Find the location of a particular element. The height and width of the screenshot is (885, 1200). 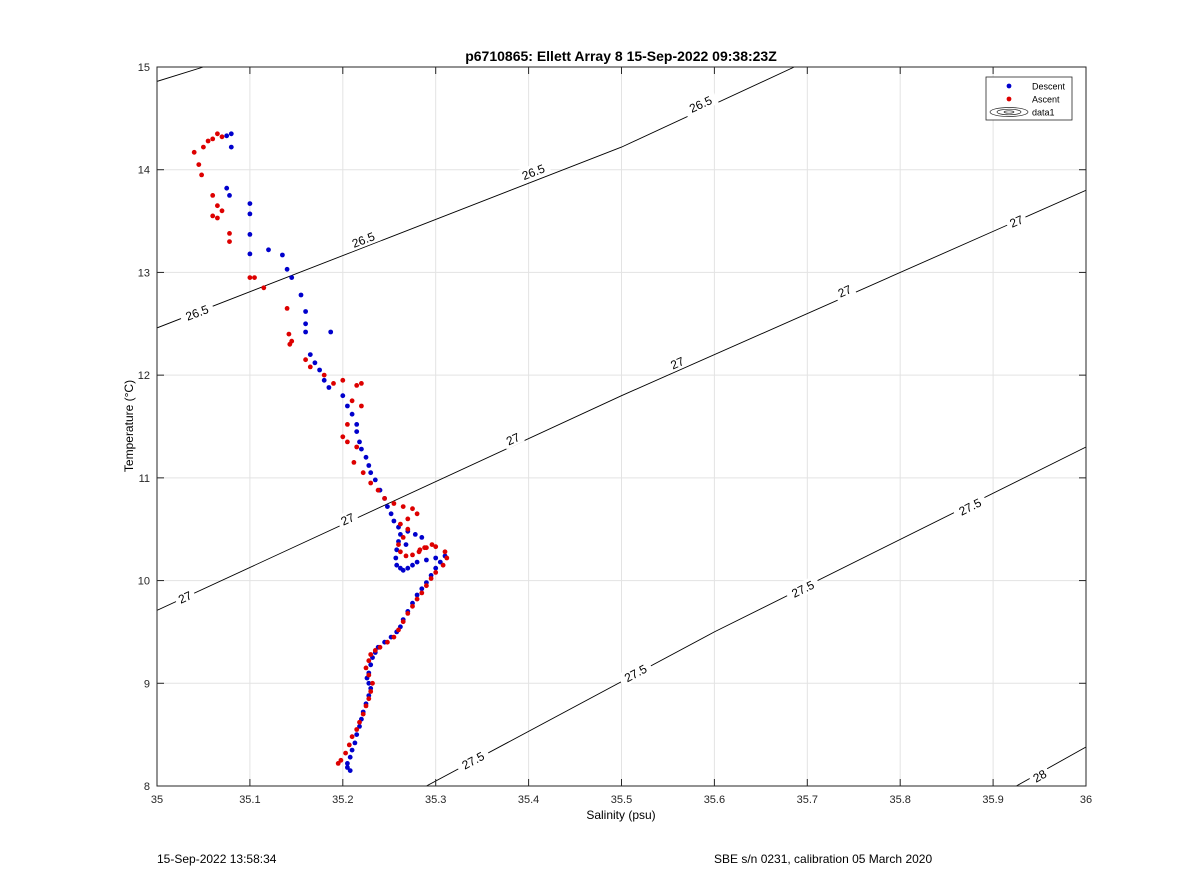

x-tick-label: 35.9 is located at coordinates (992, 800).